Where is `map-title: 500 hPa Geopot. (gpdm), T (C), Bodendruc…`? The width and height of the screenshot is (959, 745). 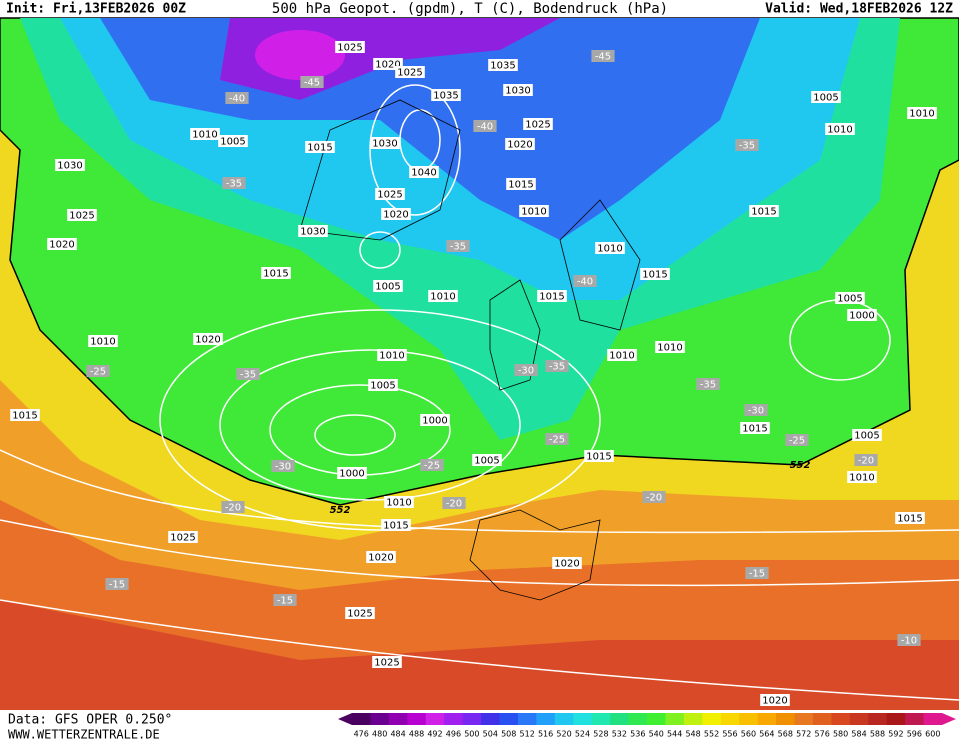
map-title: 500 hPa Geopot. (gpdm), T (C), Bodendruc… is located at coordinates (470, 9).